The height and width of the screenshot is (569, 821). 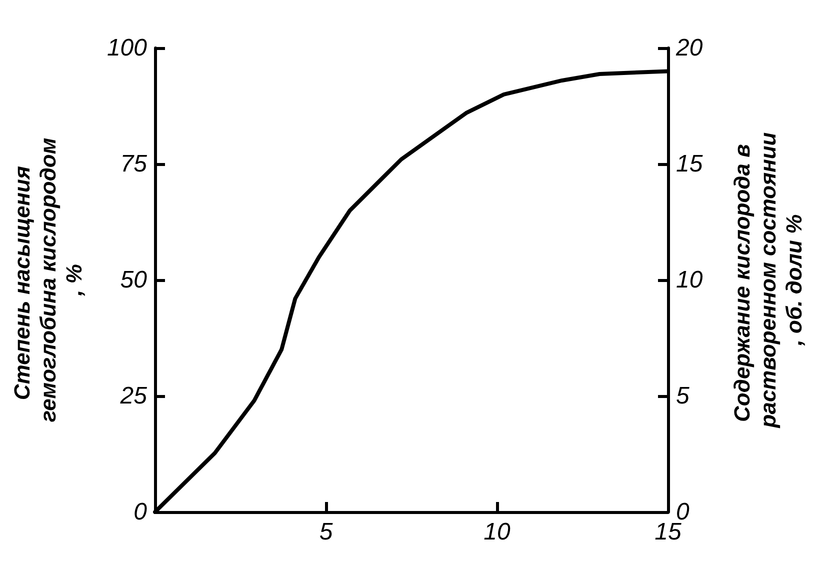 What do you see at coordinates (134, 164) in the screenshot?
I see `y-tick-label: 75` at bounding box center [134, 164].